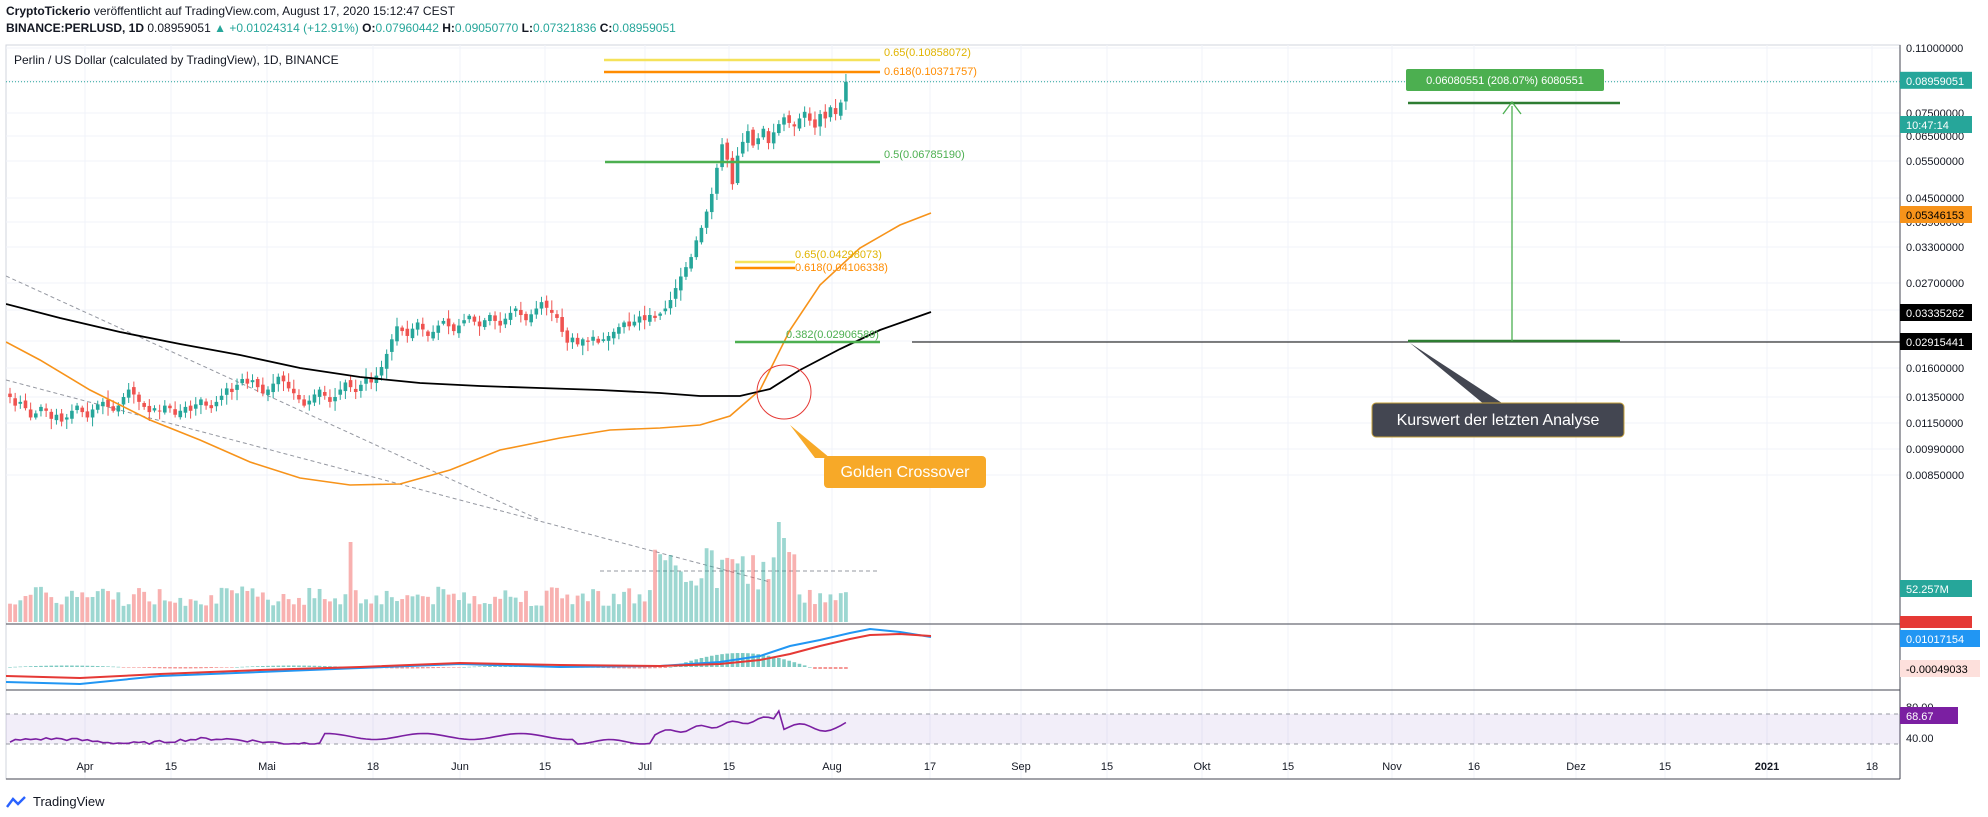  What do you see at coordinates (527, 28) in the screenshot?
I see `low-label: L:` at bounding box center [527, 28].